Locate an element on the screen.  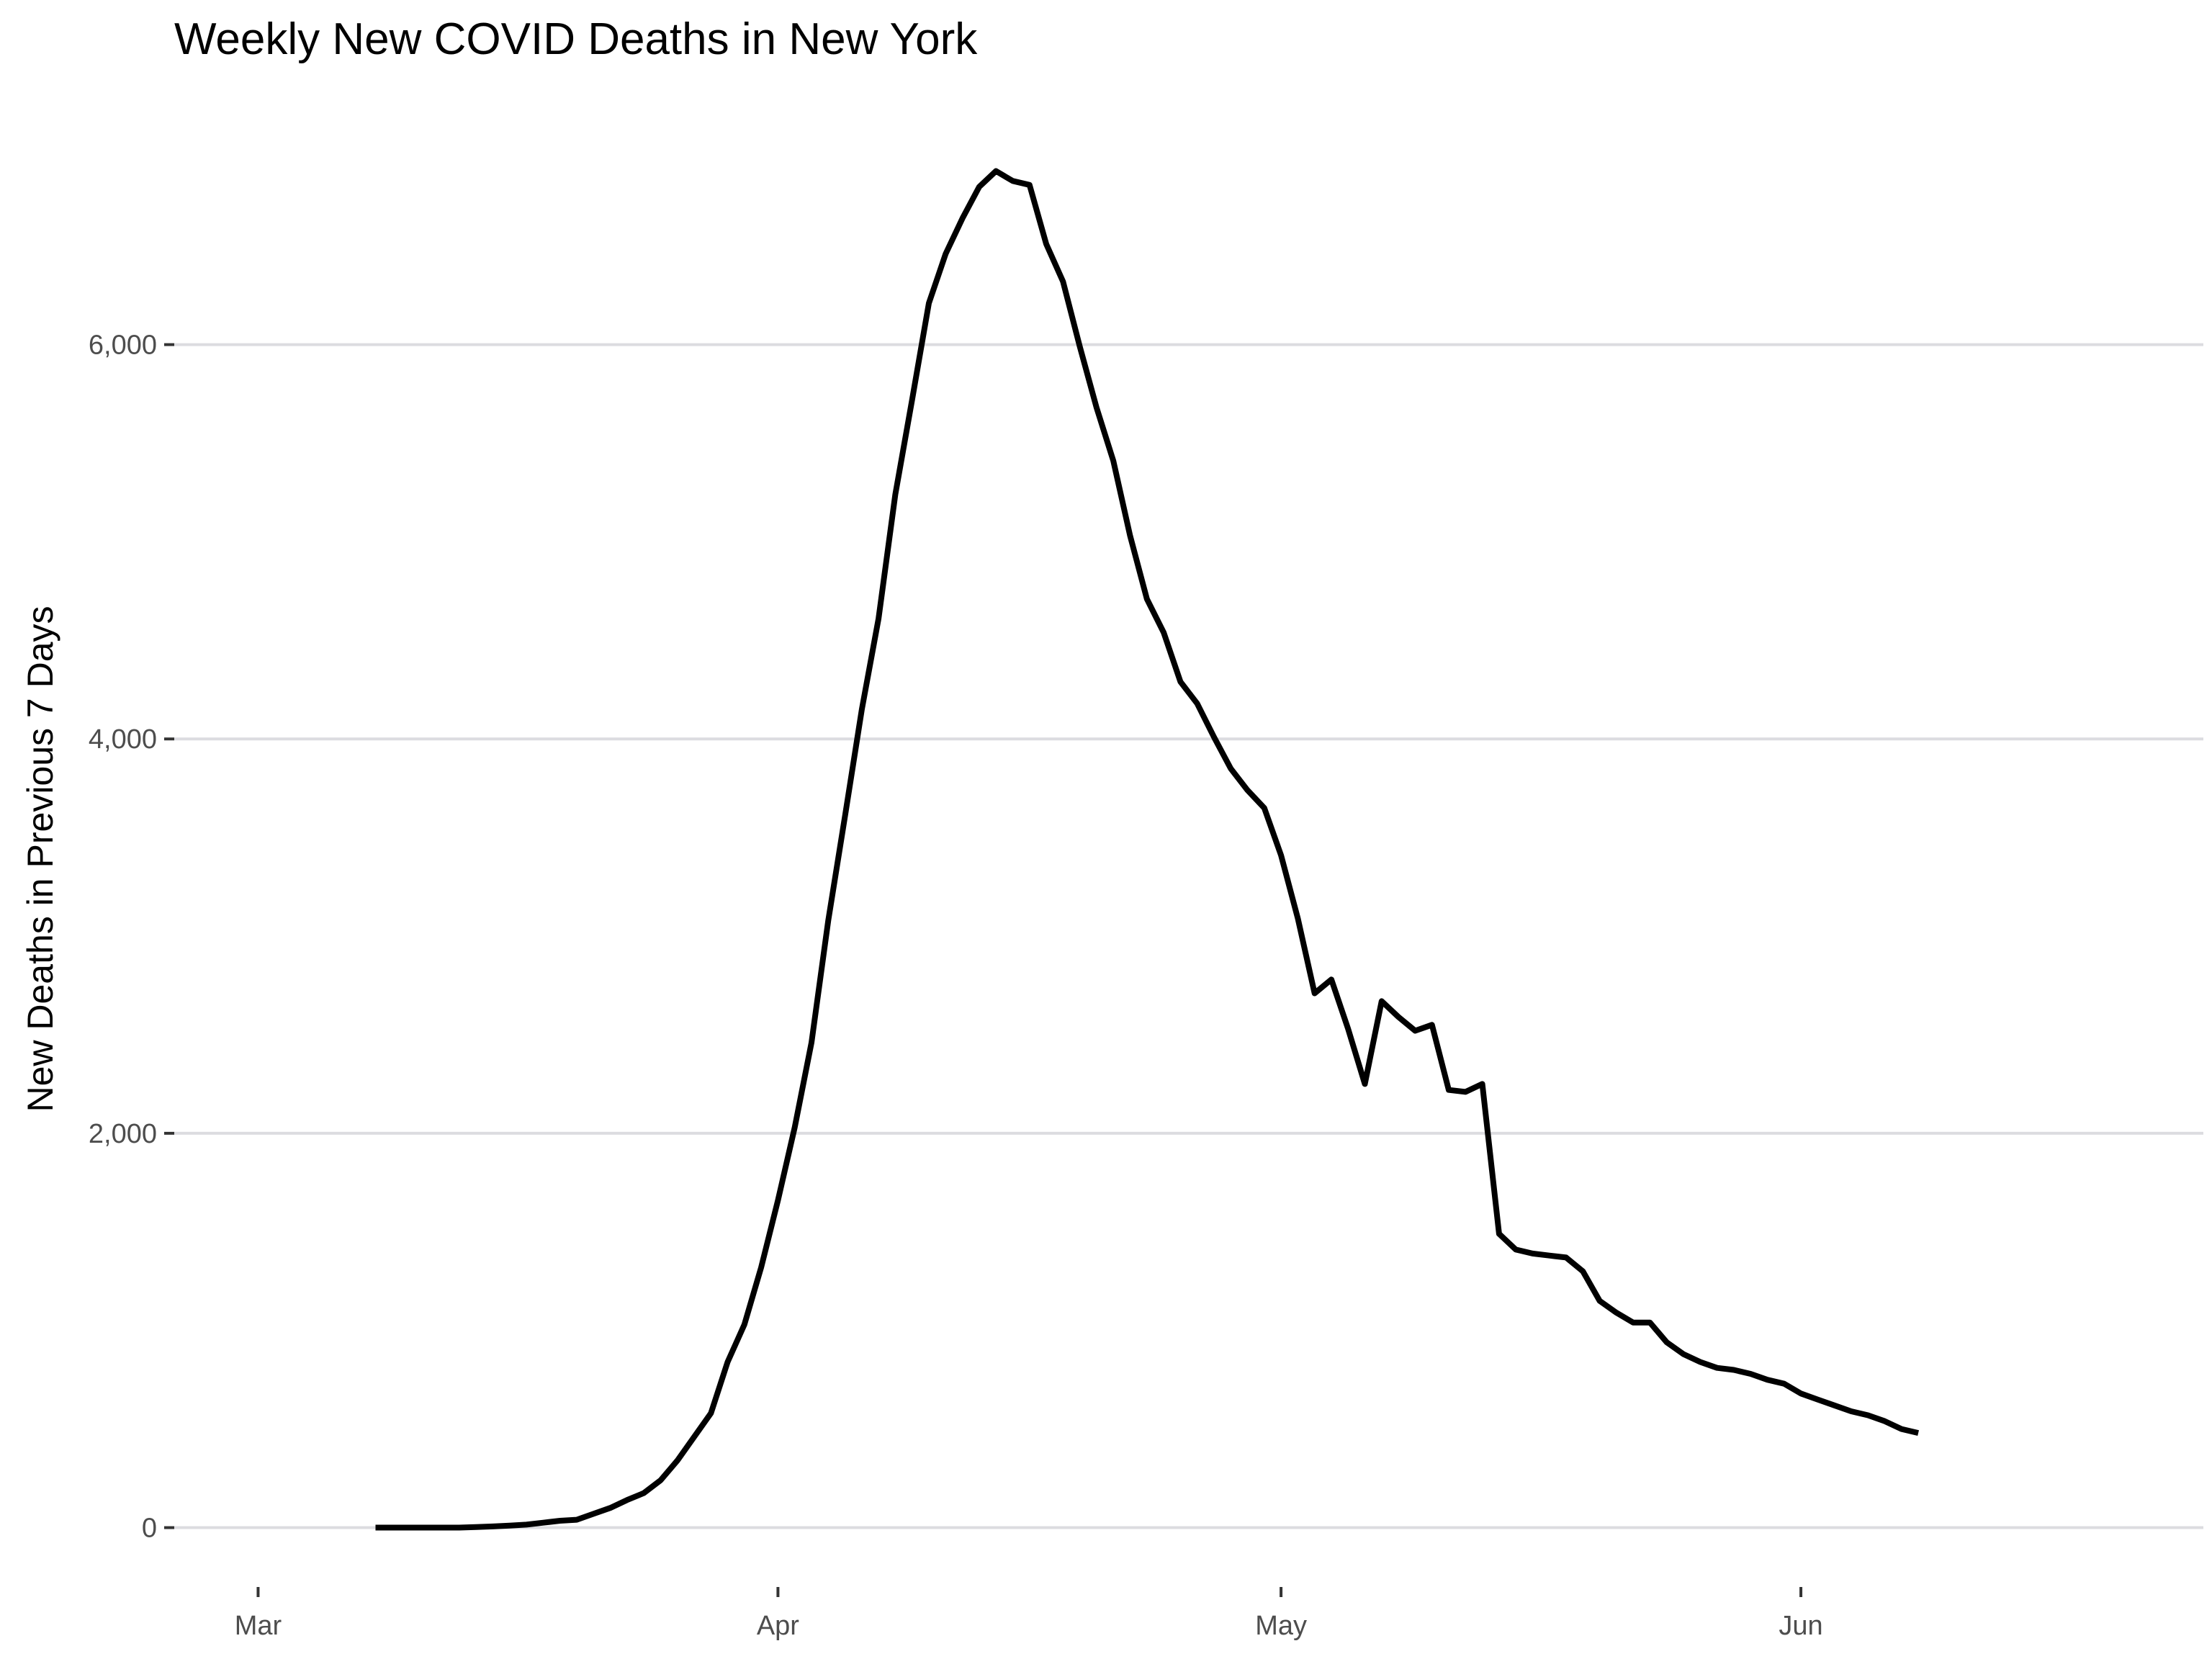
y-tick-label: 6,000 is located at coordinates (123, 346).